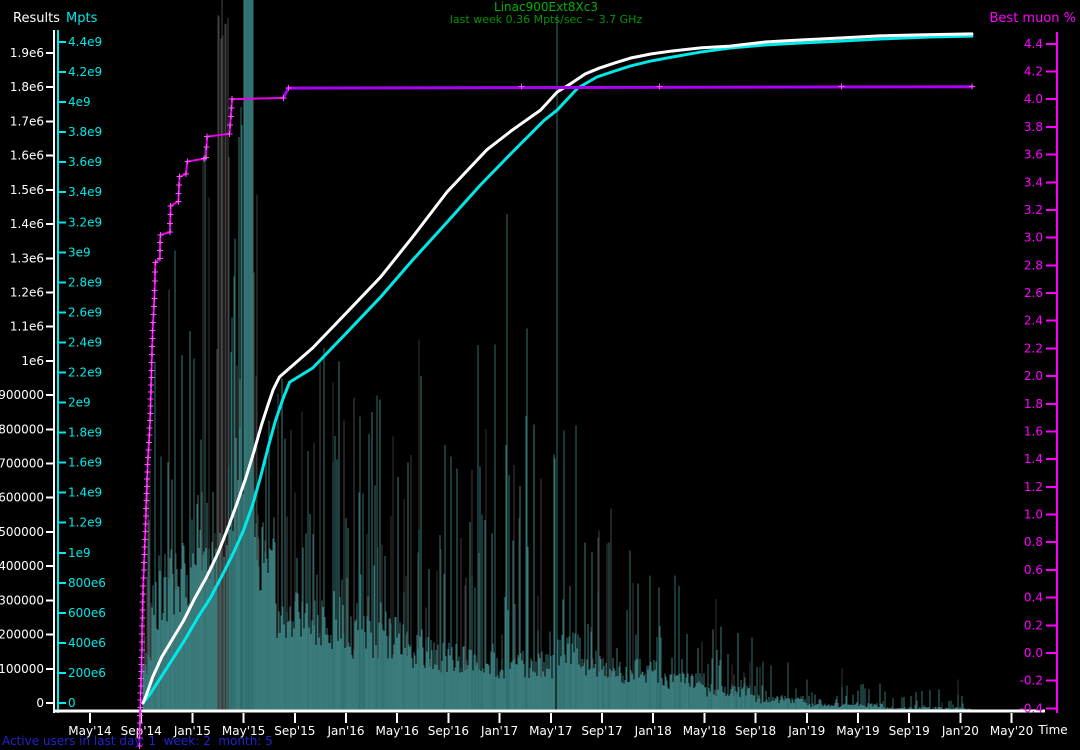  I want to click on time-axis-tick-label: May'20, so click(1011, 731).